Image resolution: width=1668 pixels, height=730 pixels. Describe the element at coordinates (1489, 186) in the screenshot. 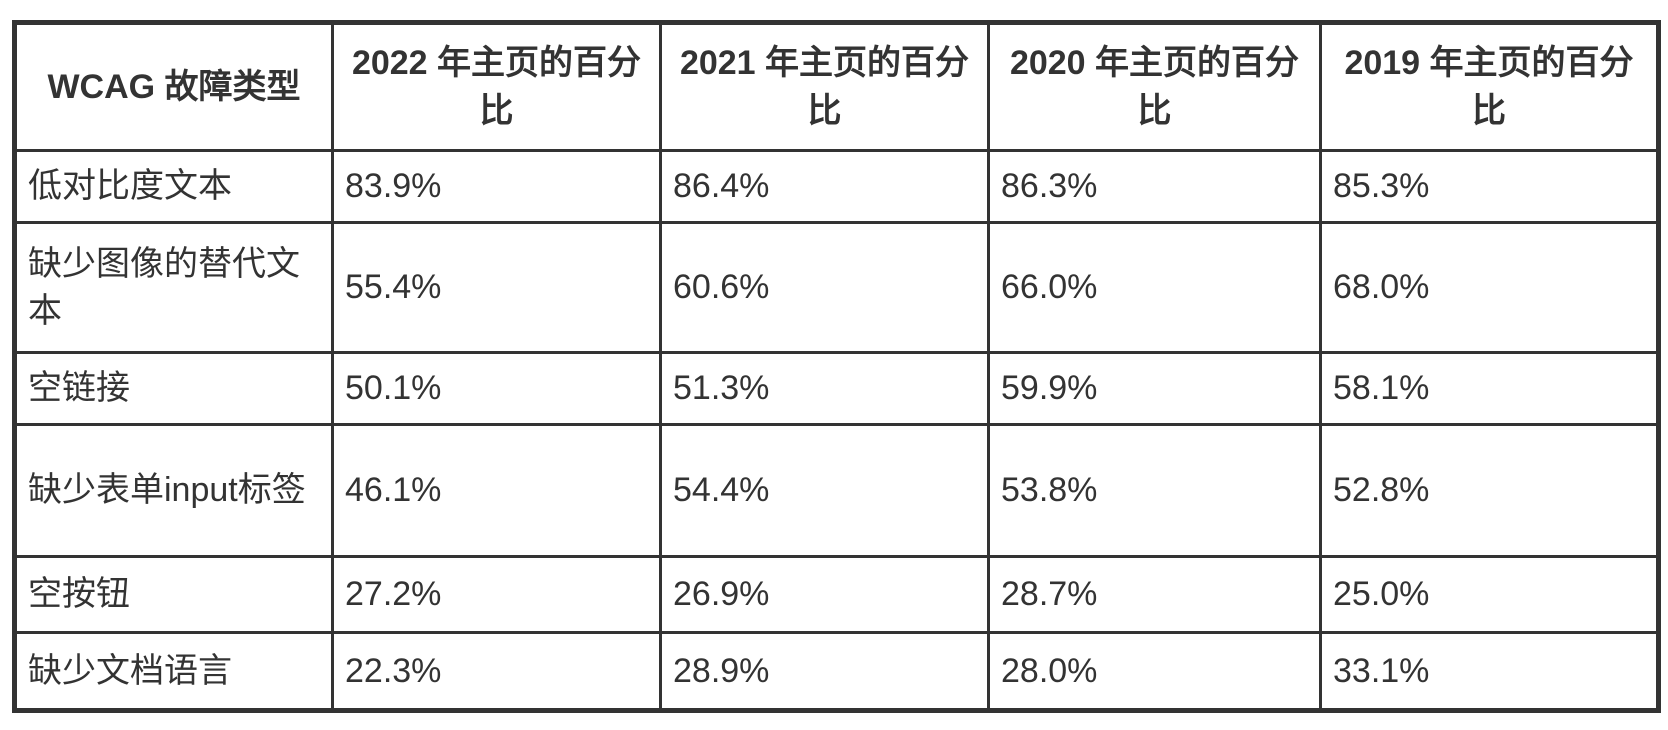

I see `value-cell: 85.3%` at that location.